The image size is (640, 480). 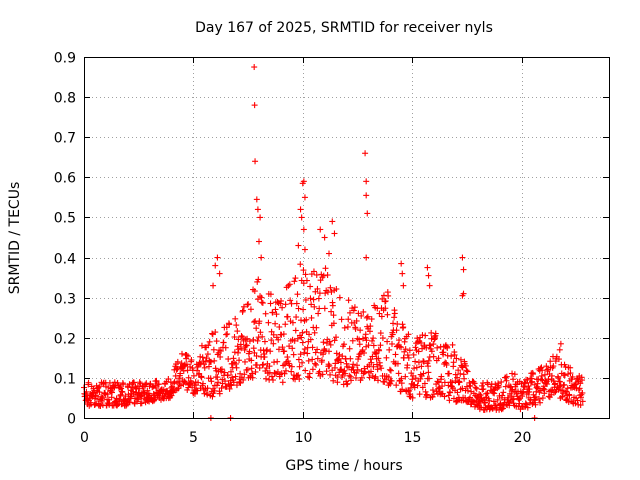 What do you see at coordinates (71, 420) in the screenshot?
I see `y-tick-label: 0` at bounding box center [71, 420].